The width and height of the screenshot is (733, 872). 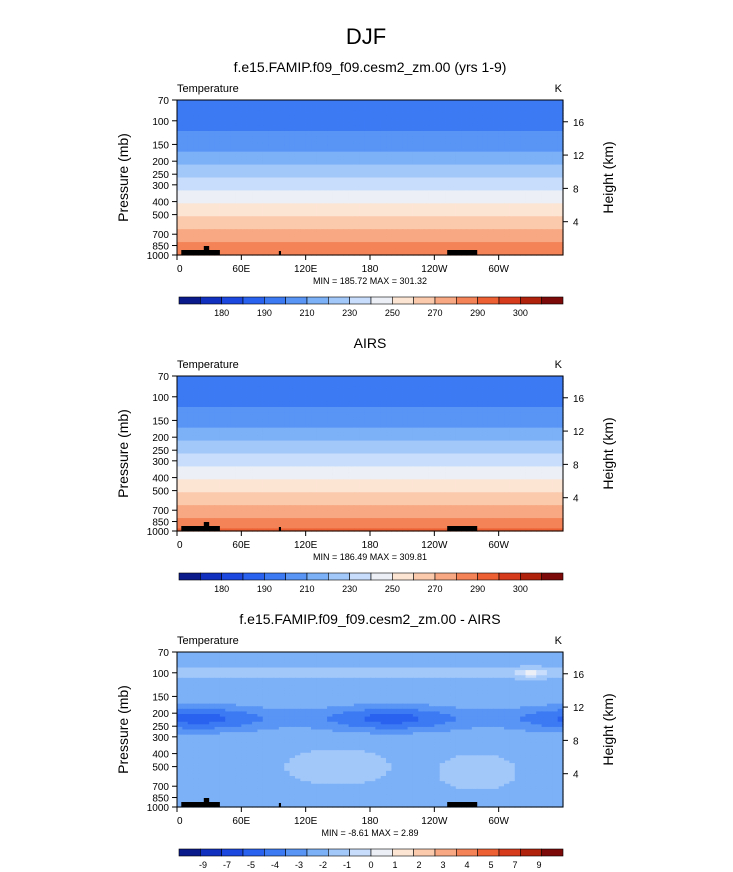 I want to click on colorbar-label: -3, so click(x=299, y=865).